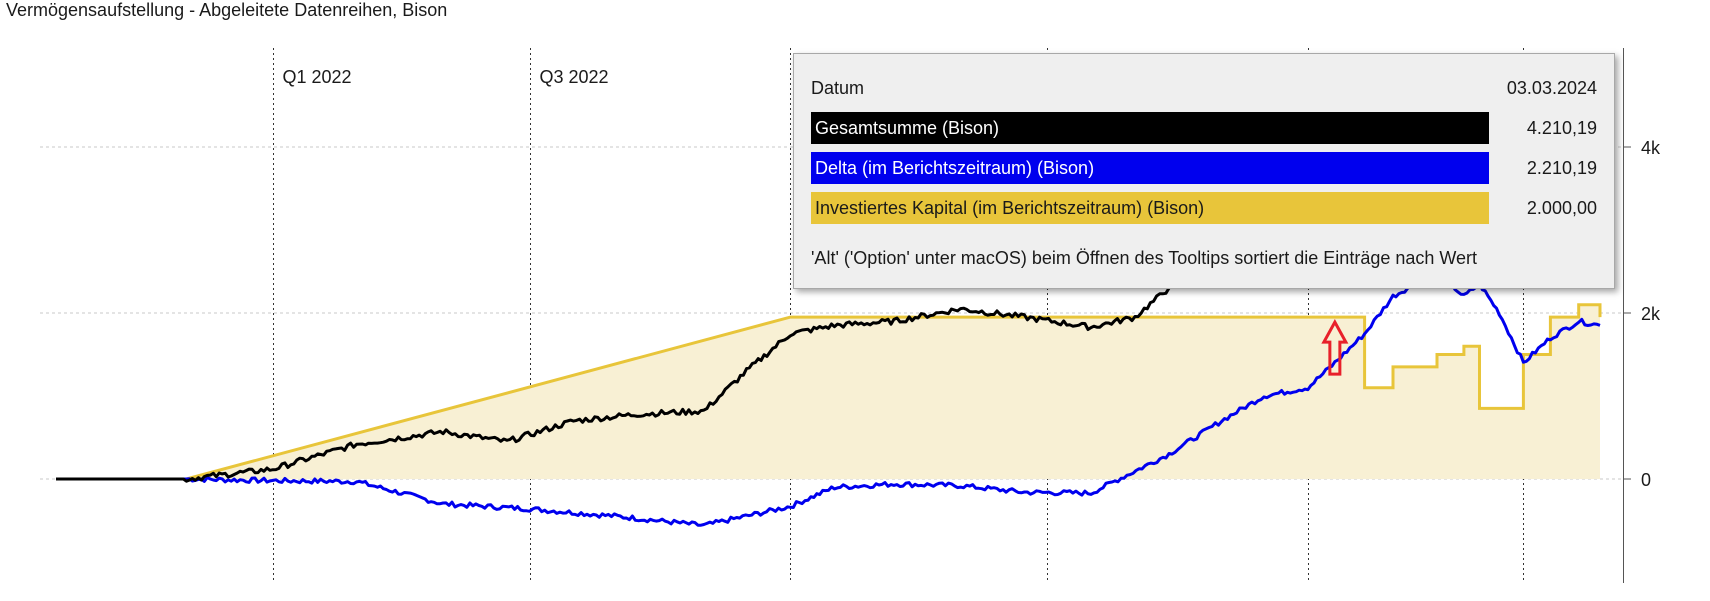  I want to click on tooltip-date-label: Datum, so click(838, 88).